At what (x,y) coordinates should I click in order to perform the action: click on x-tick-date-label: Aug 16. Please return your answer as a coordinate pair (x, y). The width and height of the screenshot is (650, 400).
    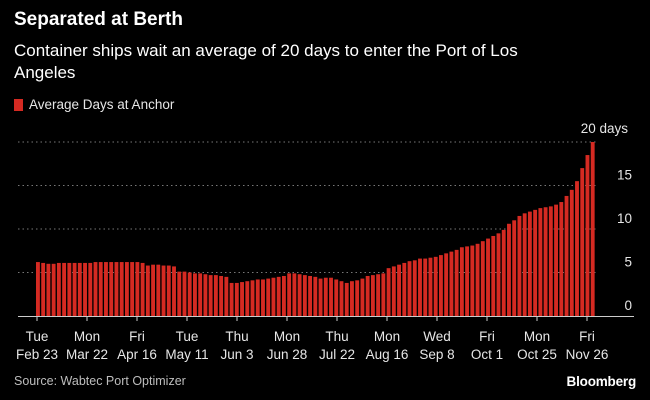
    Looking at the image, I should click on (387, 354).